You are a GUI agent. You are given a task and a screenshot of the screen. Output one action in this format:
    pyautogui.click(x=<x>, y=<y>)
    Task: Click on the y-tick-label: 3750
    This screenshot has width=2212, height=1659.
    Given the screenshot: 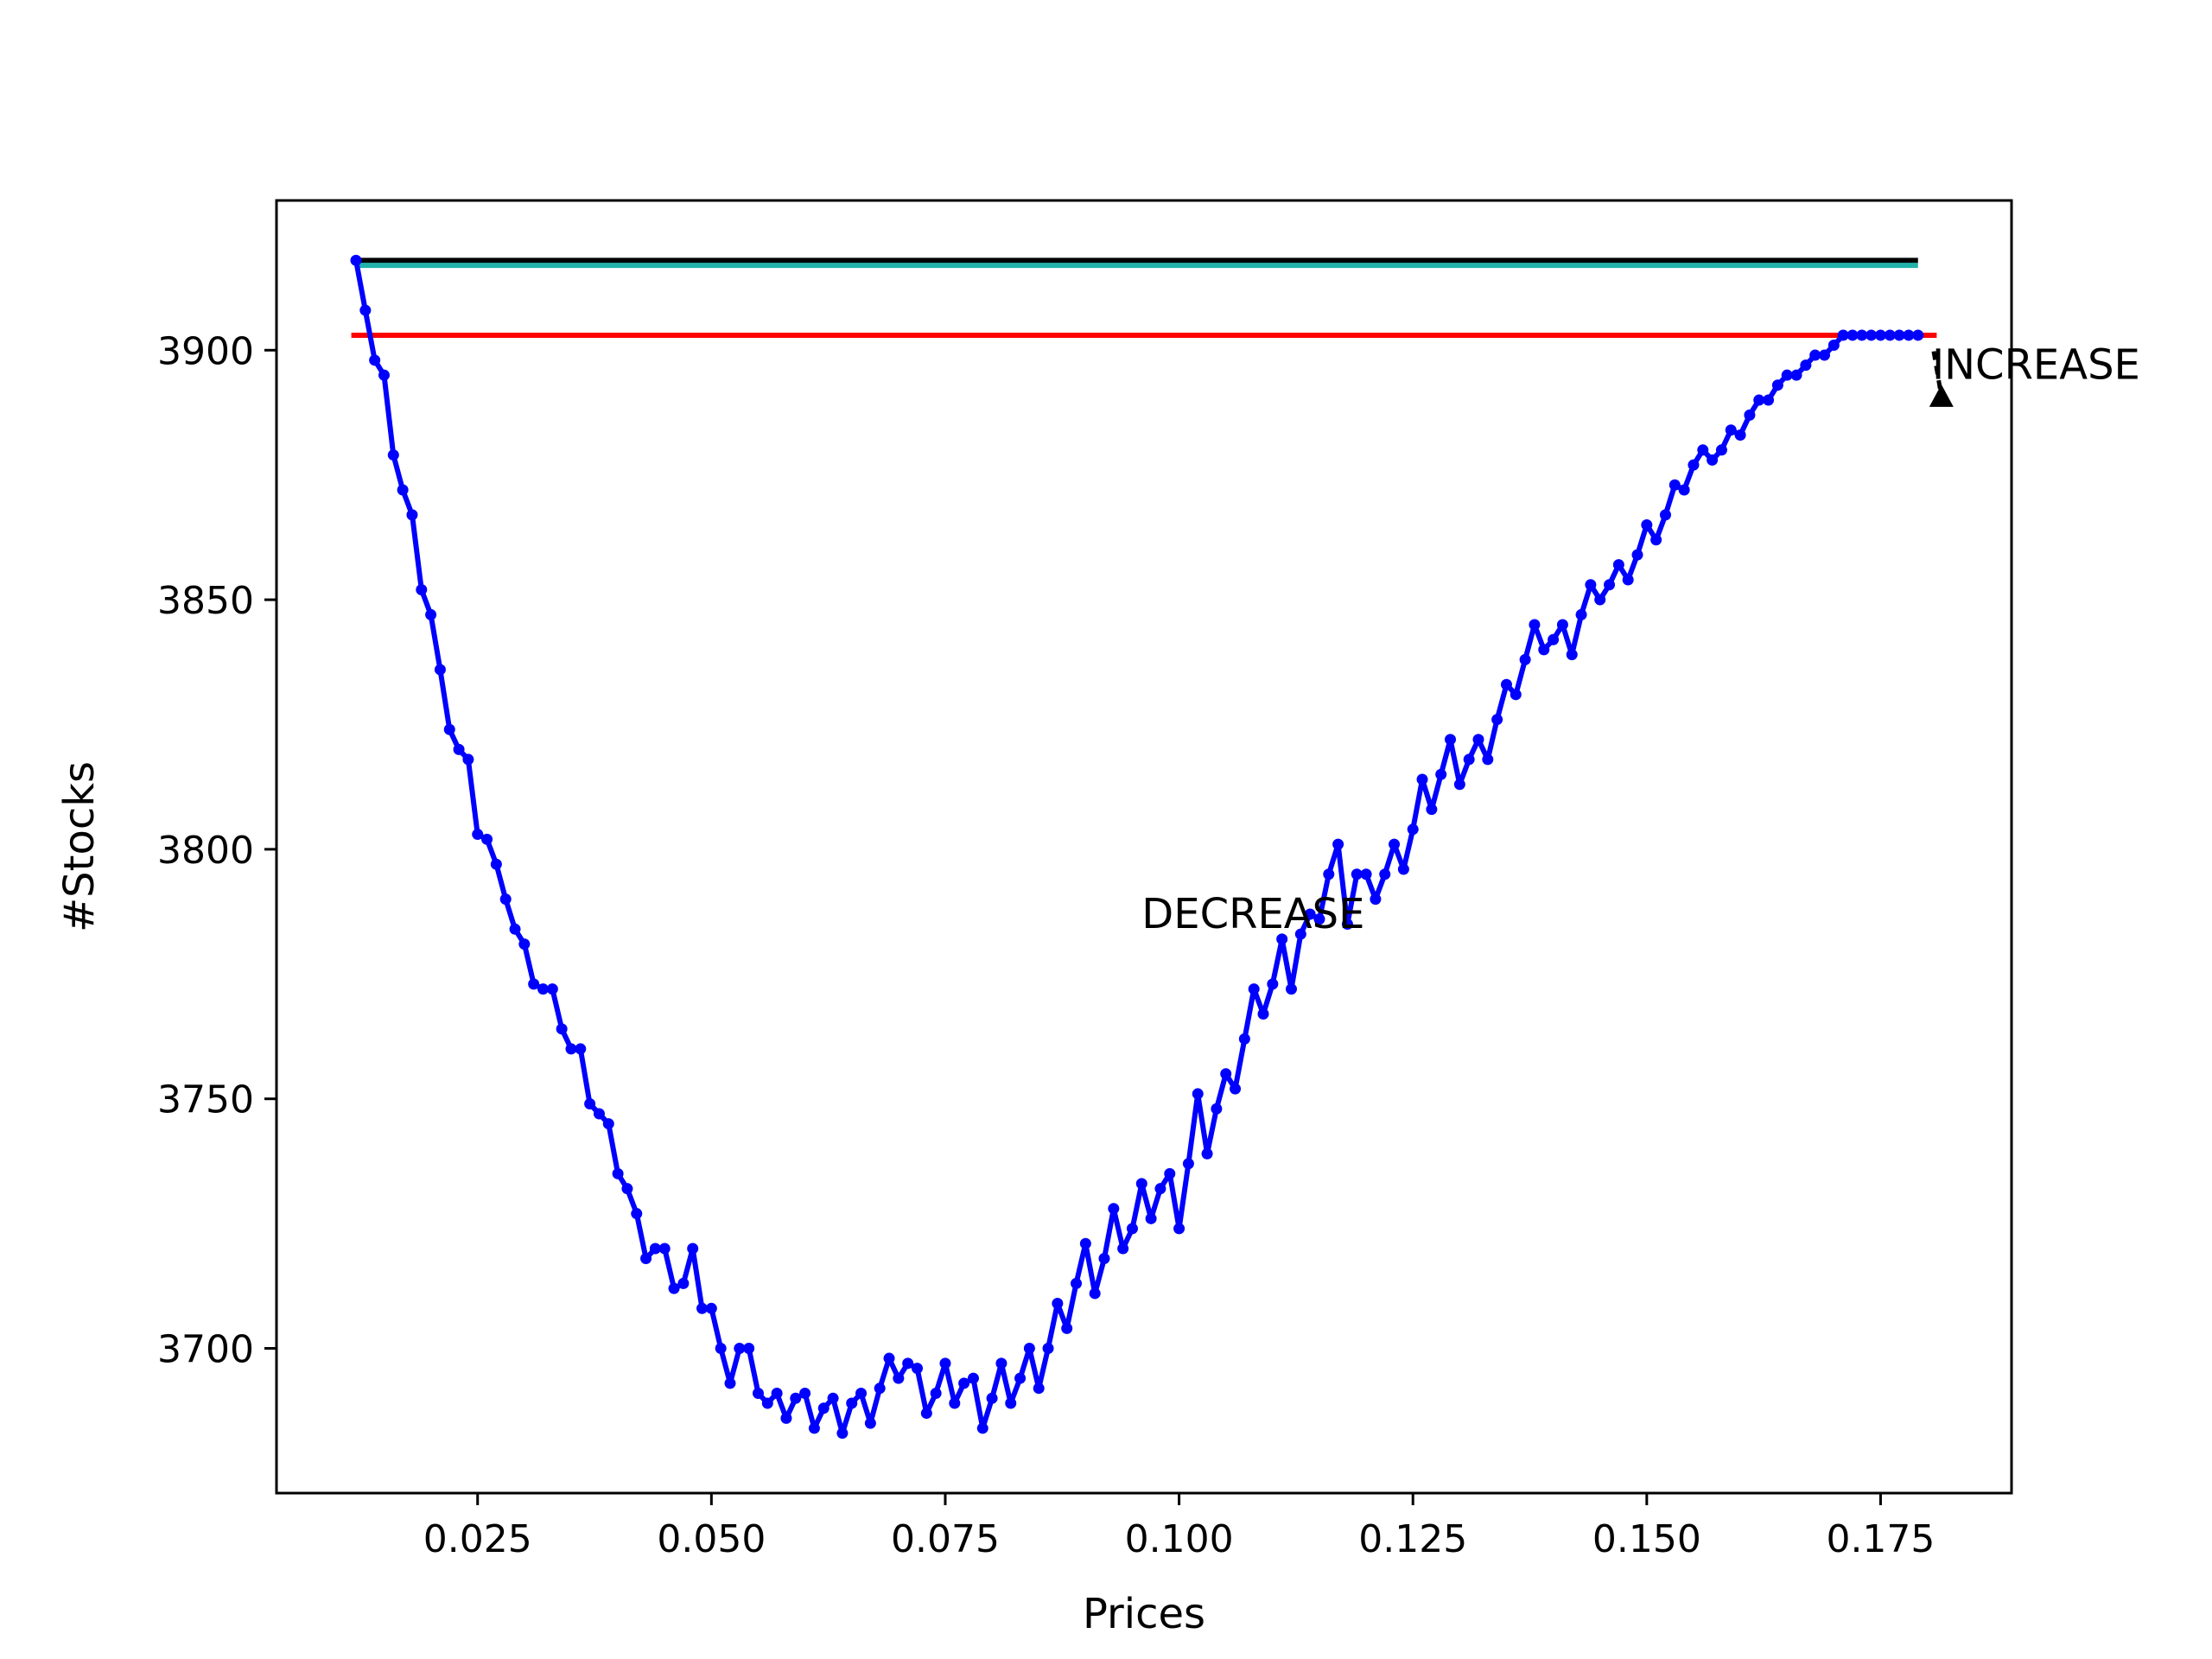 What is the action you would take?
    pyautogui.click(x=205, y=1100)
    